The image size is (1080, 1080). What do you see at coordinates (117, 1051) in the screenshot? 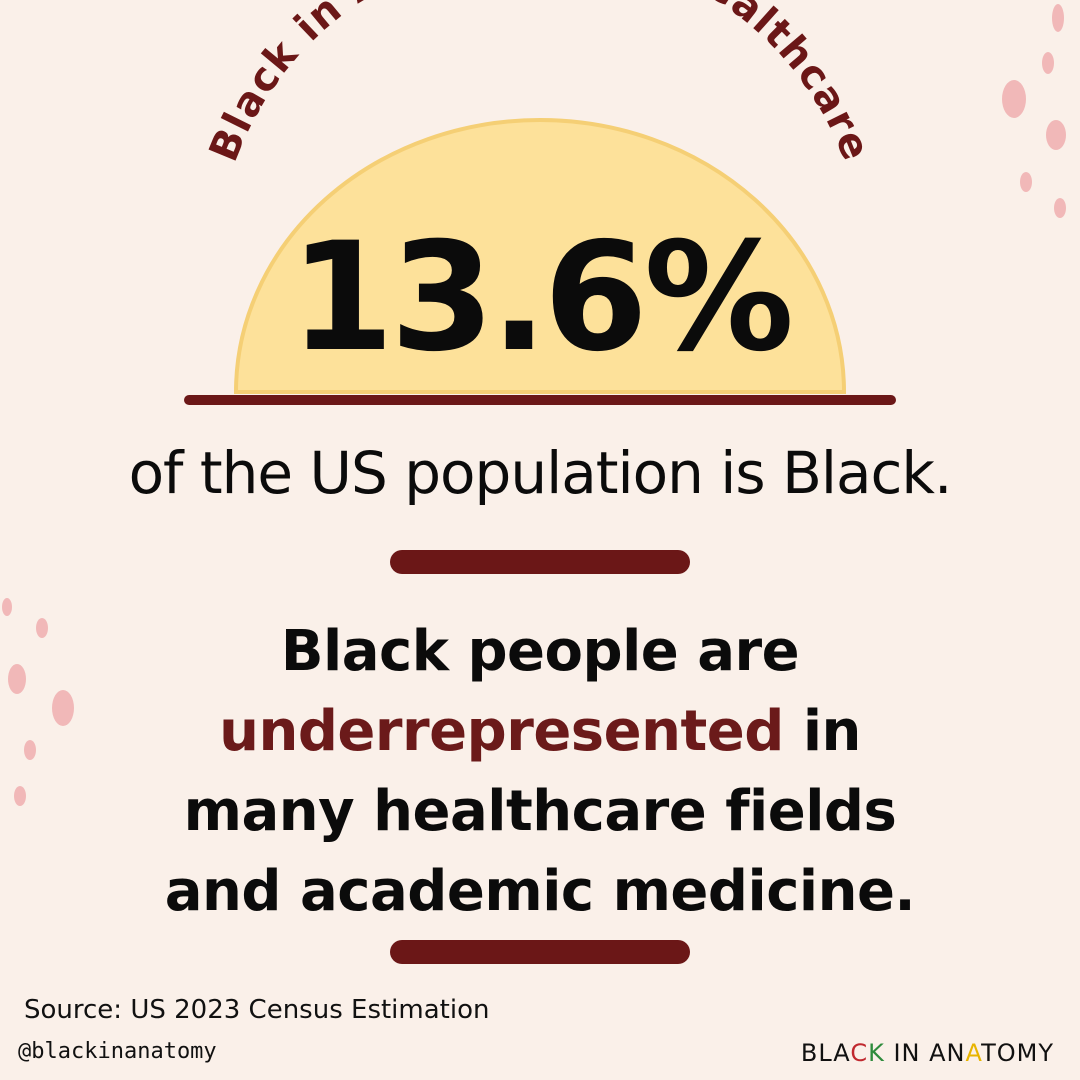
I see `social-handle: @blackinanatomy` at bounding box center [117, 1051].